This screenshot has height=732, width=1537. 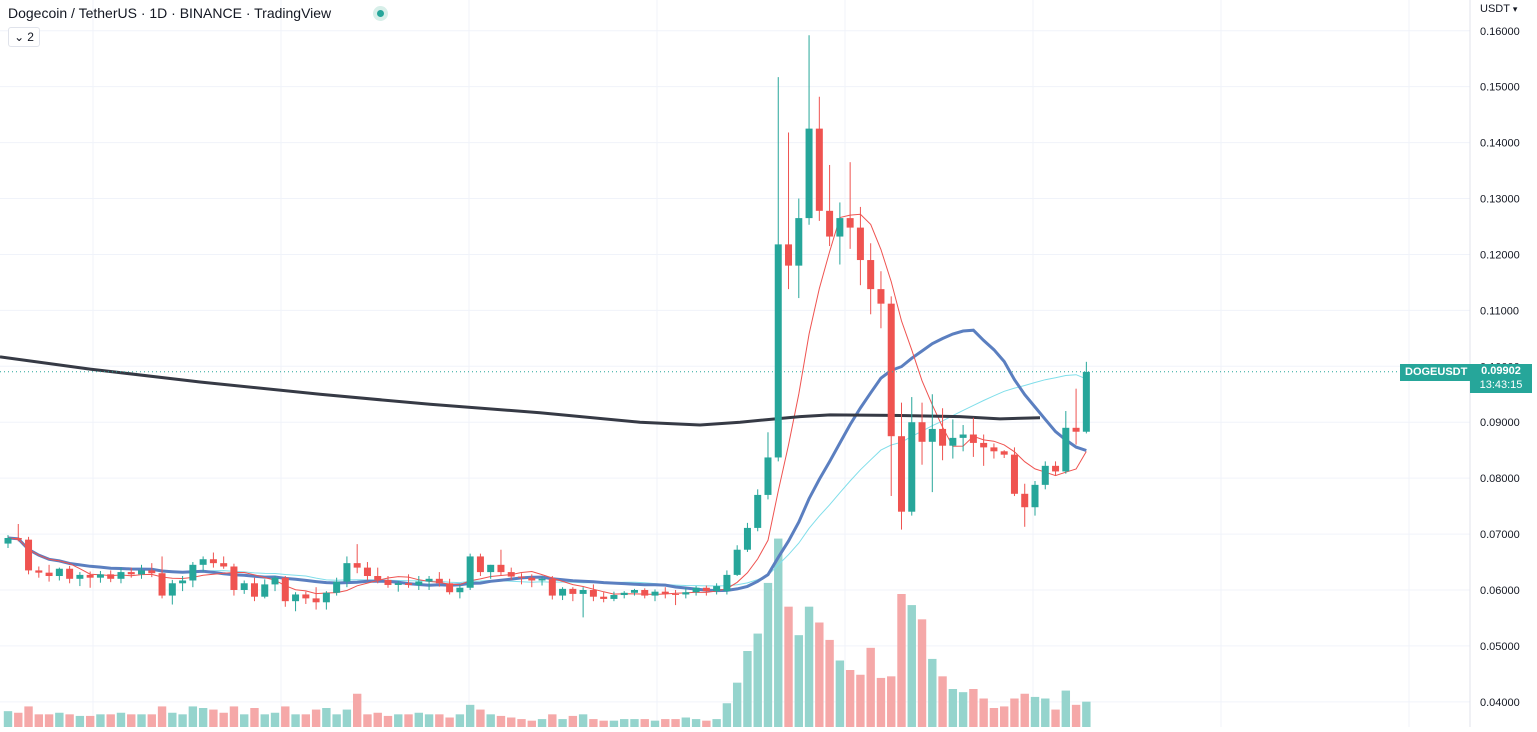 I want to click on indicator-count: 2, so click(x=30, y=37).